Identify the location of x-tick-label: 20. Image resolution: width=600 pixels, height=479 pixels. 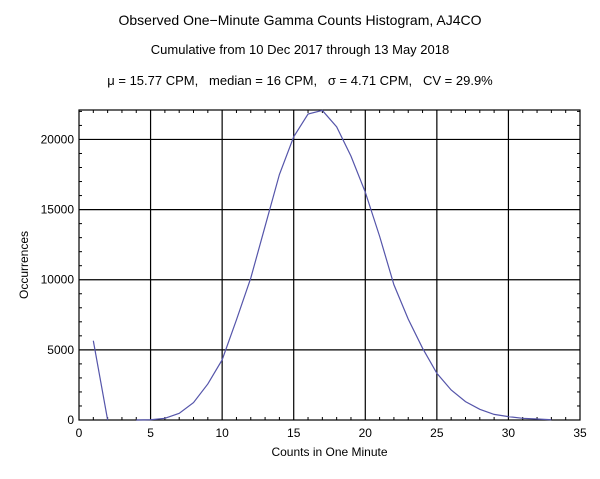
(366, 433).